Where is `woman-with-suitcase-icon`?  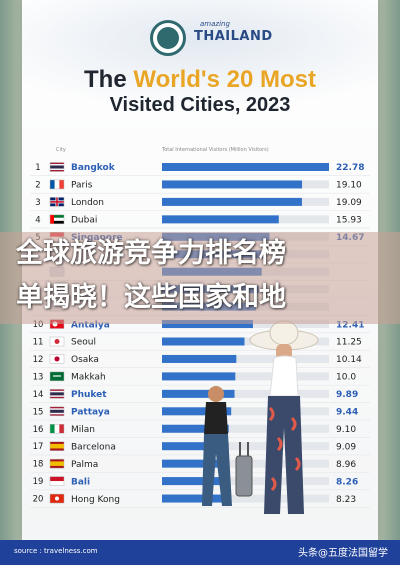 woman-with-suitcase-icon is located at coordinates (227, 446).